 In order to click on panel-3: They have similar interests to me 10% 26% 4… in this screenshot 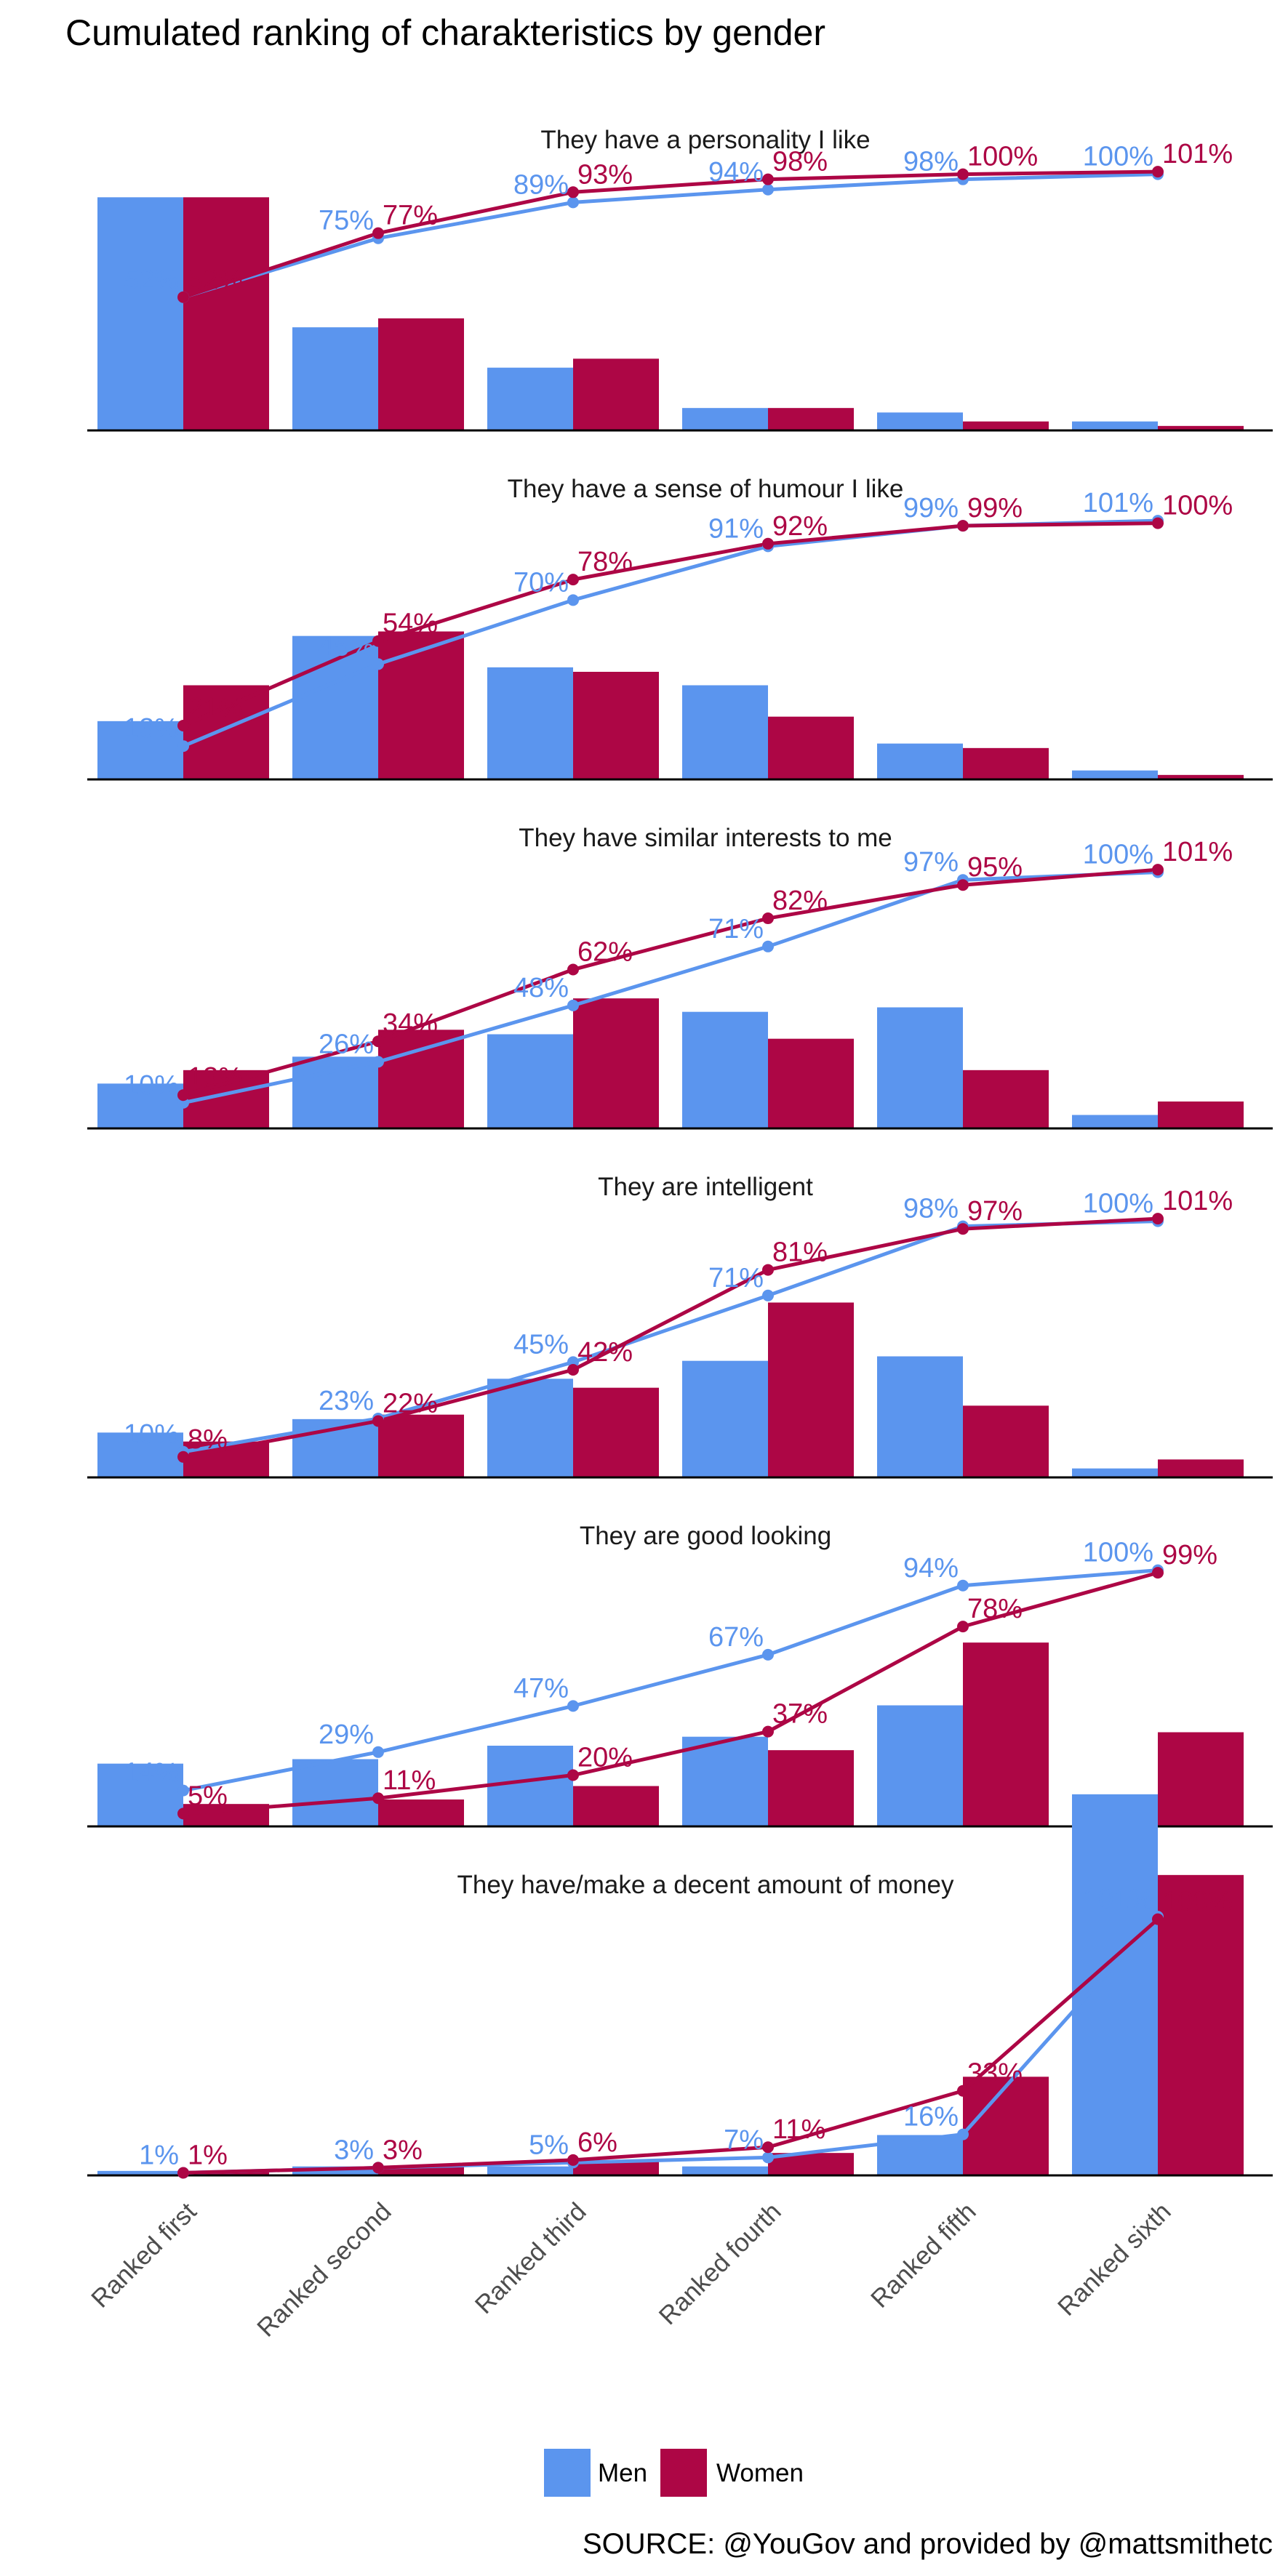, I will do `click(680, 977)`.